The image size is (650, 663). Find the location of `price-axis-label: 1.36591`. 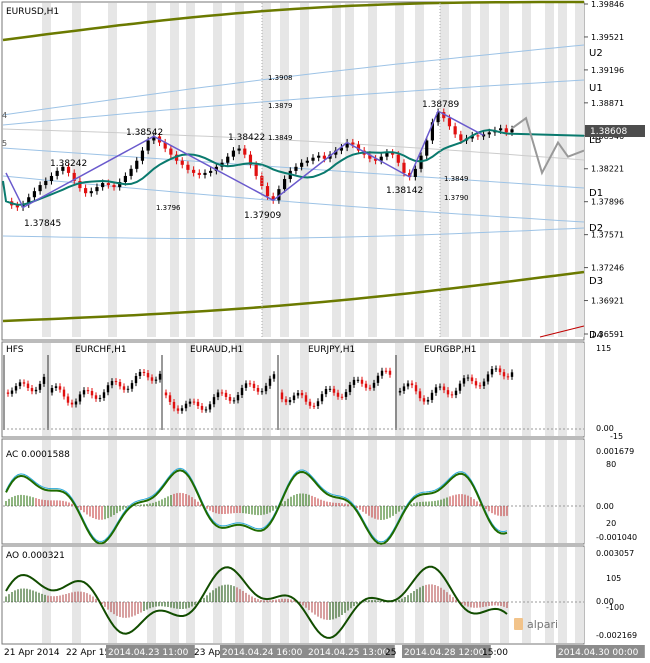

price-axis-label: 1.36591 is located at coordinates (607, 334).